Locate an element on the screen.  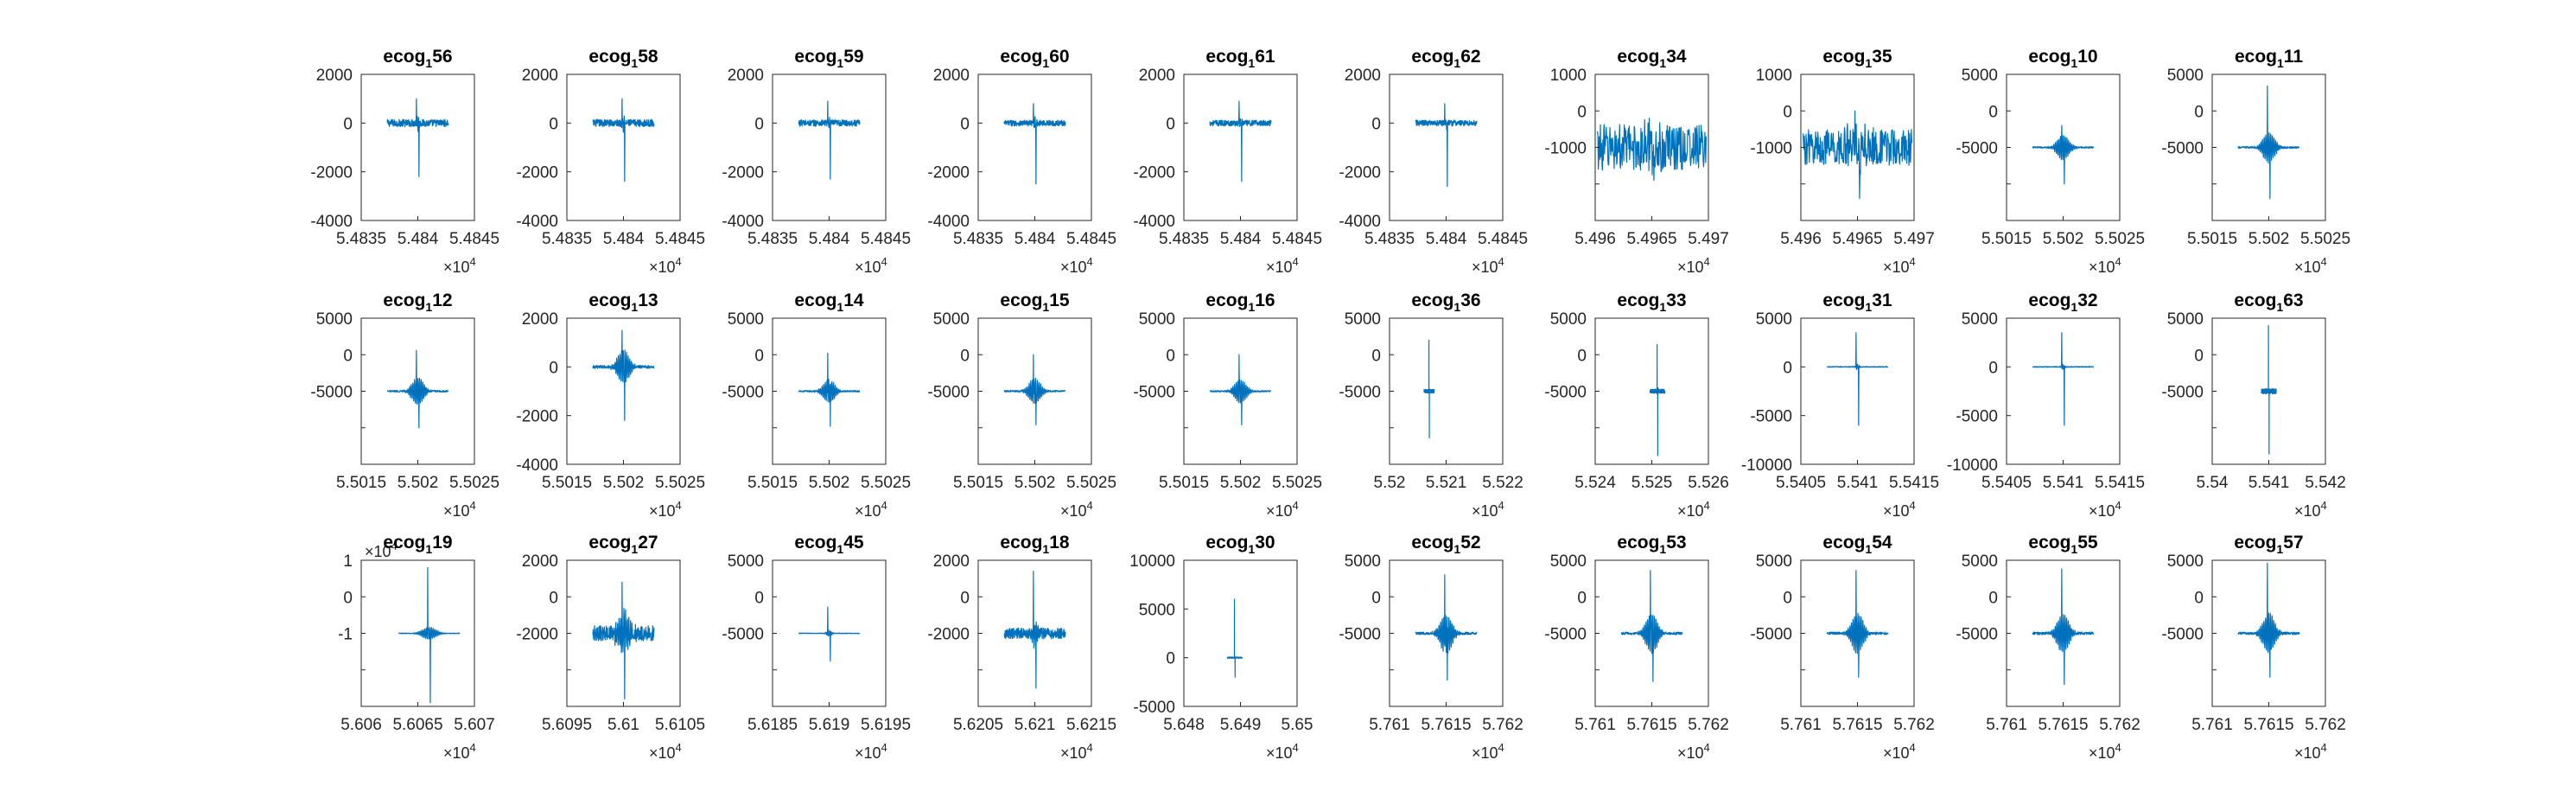
y-tick-label: -10000 is located at coordinates (1972, 466).